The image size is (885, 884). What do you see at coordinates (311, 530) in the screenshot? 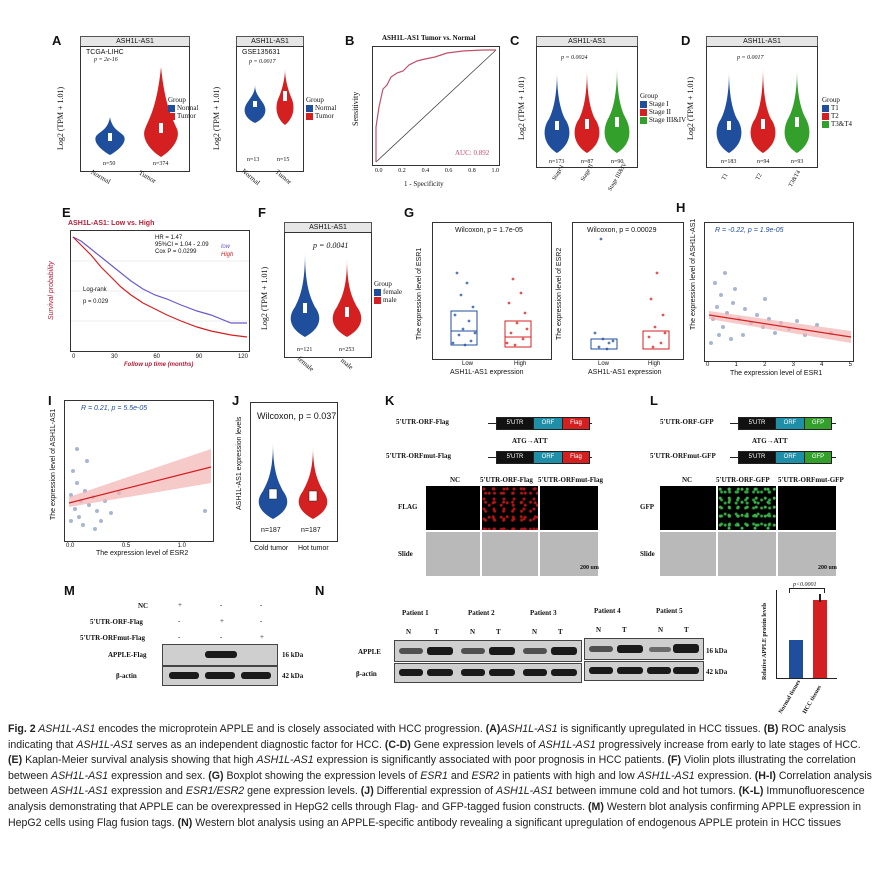
I see `panel-j-n-2: n=187` at bounding box center [311, 530].